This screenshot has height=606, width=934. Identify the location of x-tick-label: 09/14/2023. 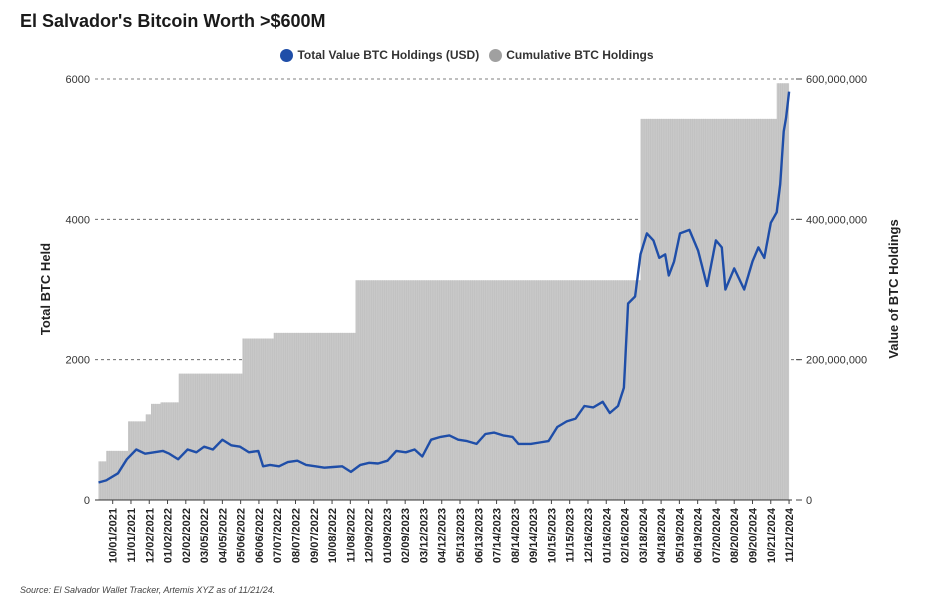
(534, 535).